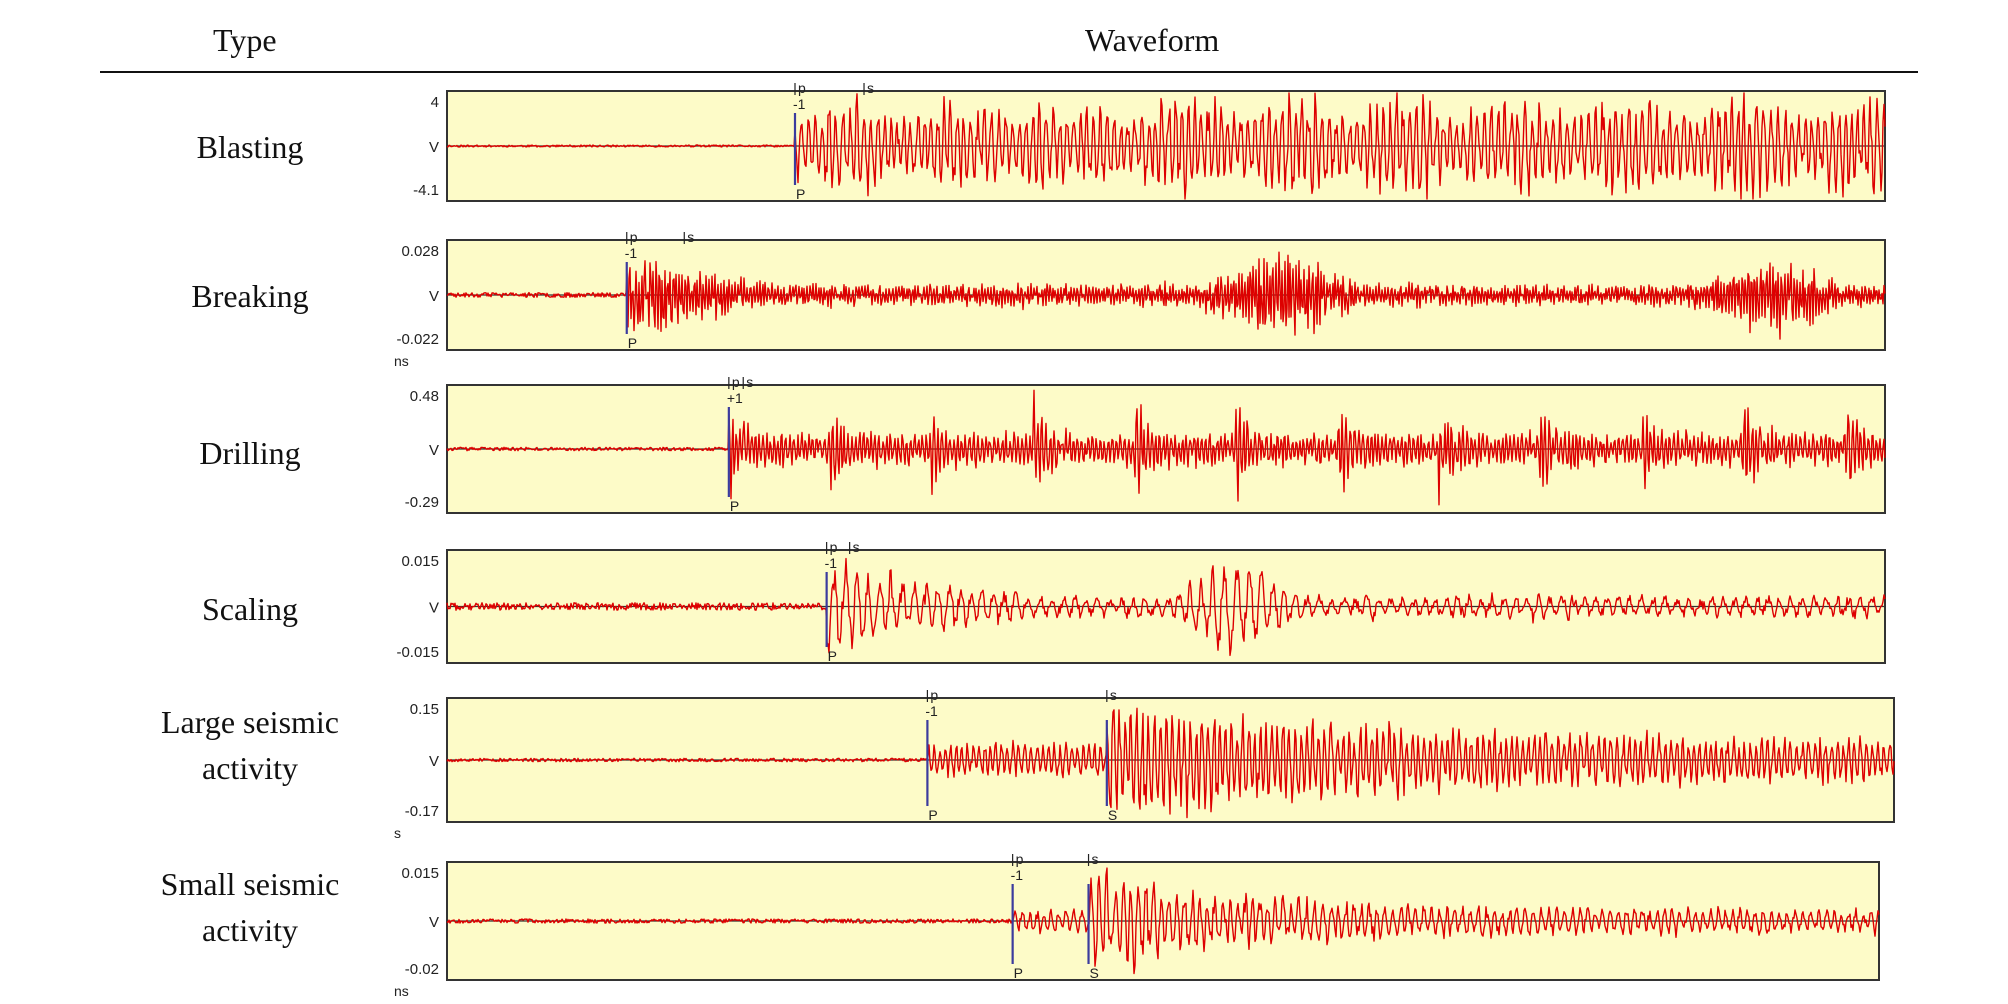 This screenshot has height=1004, width=2008. What do you see at coordinates (426, 190) in the screenshot?
I see `y-min-label: -4.1` at bounding box center [426, 190].